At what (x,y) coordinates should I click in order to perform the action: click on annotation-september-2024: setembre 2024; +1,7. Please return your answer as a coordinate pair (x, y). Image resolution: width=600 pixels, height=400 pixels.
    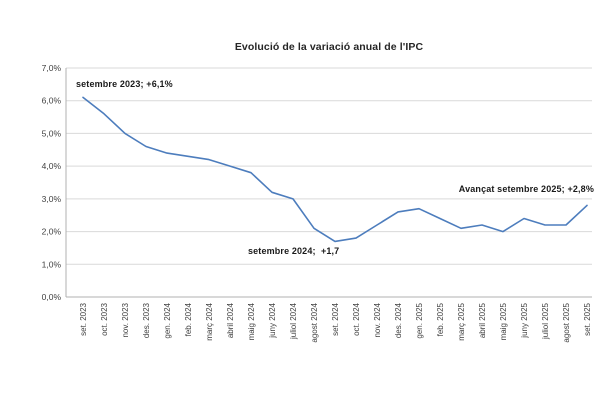
    Looking at the image, I should click on (294, 251).